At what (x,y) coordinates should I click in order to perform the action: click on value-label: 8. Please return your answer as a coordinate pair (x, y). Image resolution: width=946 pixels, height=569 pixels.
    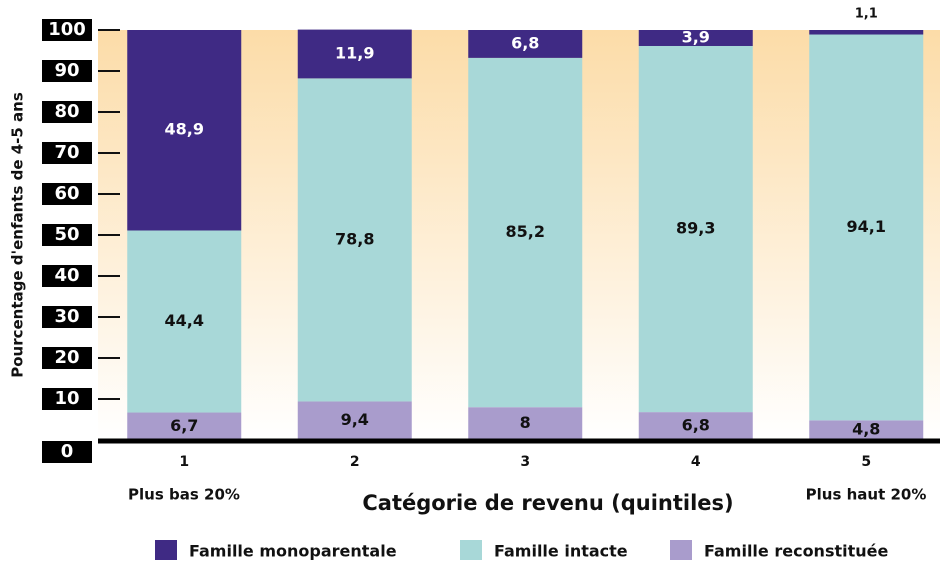
    Looking at the image, I should click on (525, 422).